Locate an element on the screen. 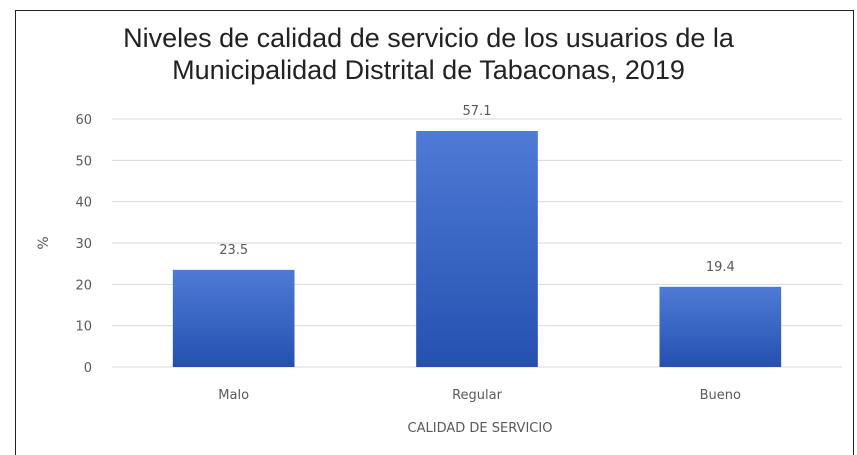  category-label-malo: Malo is located at coordinates (233, 395).